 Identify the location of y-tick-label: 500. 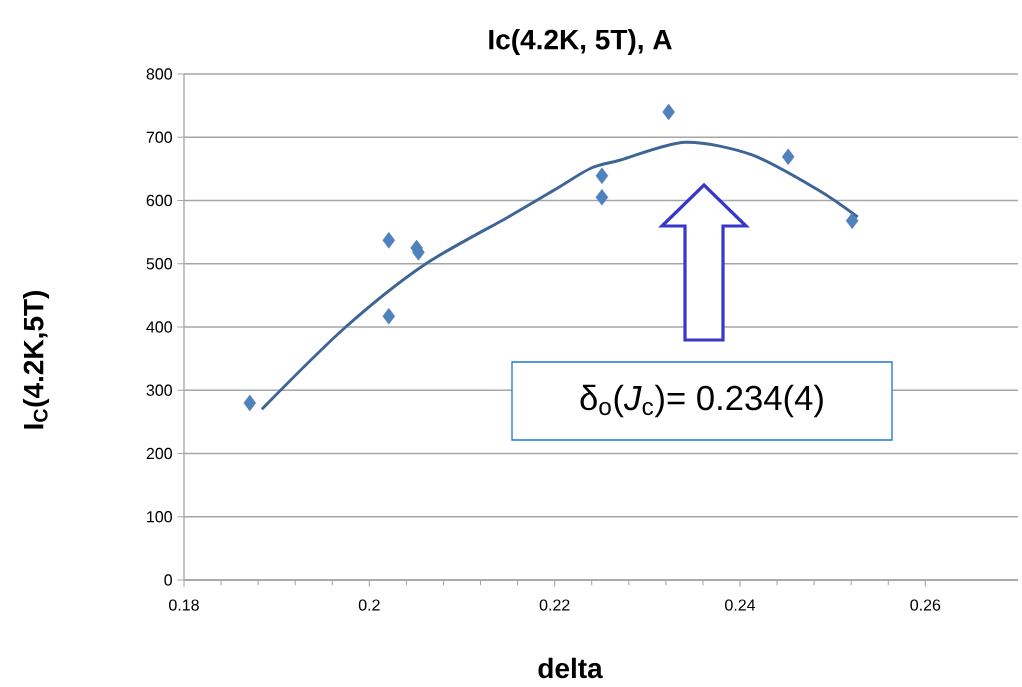
(159, 264).